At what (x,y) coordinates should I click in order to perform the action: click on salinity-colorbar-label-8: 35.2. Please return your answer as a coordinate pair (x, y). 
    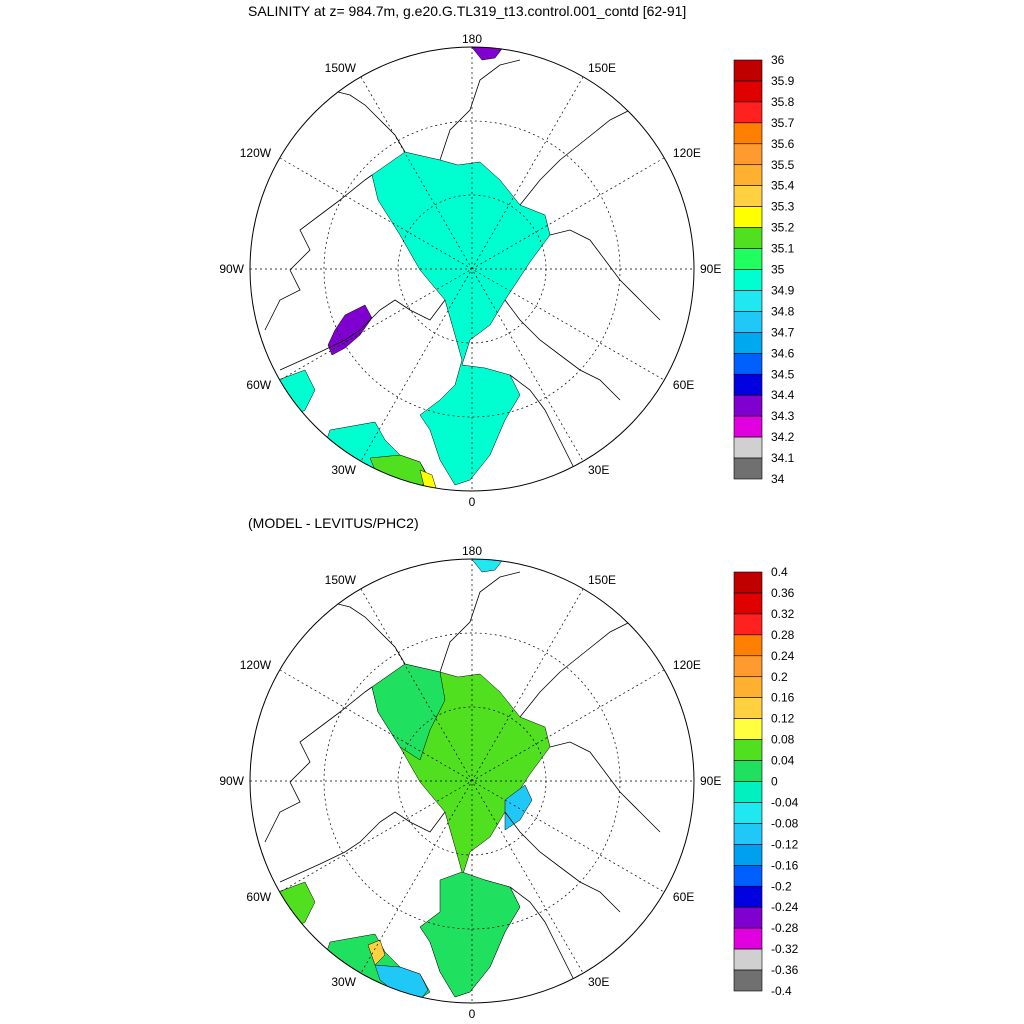
    Looking at the image, I should click on (783, 228).